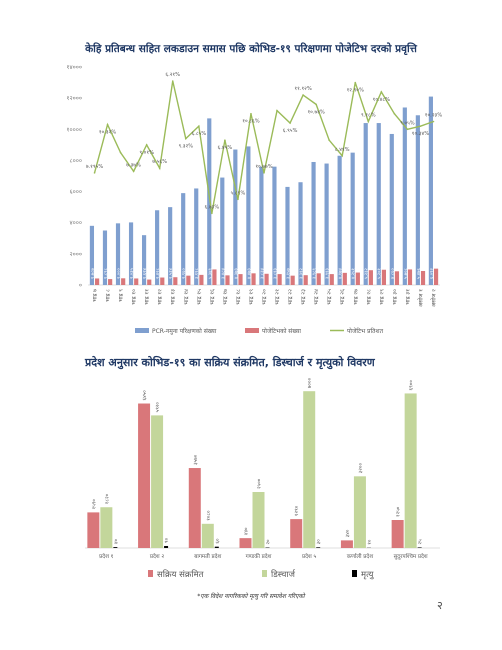 The image size is (502, 650). I want to click on bar-value-label: ६९००, so click(412, 385).